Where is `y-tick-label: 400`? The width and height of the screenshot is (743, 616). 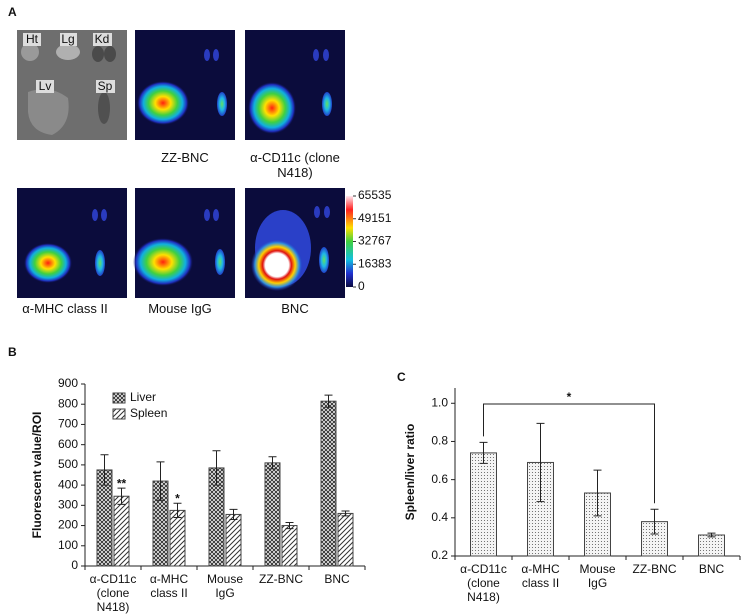 y-tick-label: 400 is located at coordinates (68, 484).